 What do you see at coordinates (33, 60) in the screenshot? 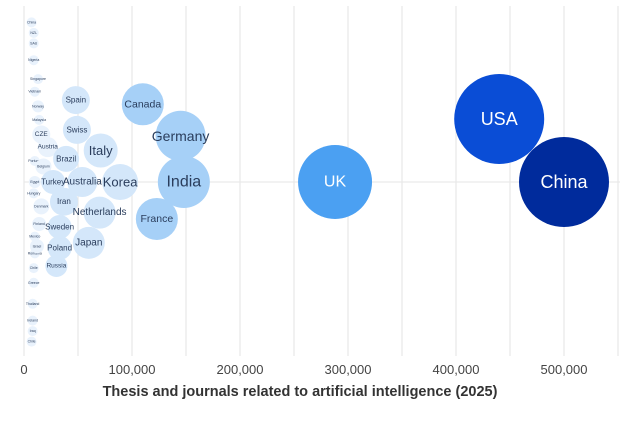
I see `bubble-nigeria: Nigeria` at bounding box center [33, 60].